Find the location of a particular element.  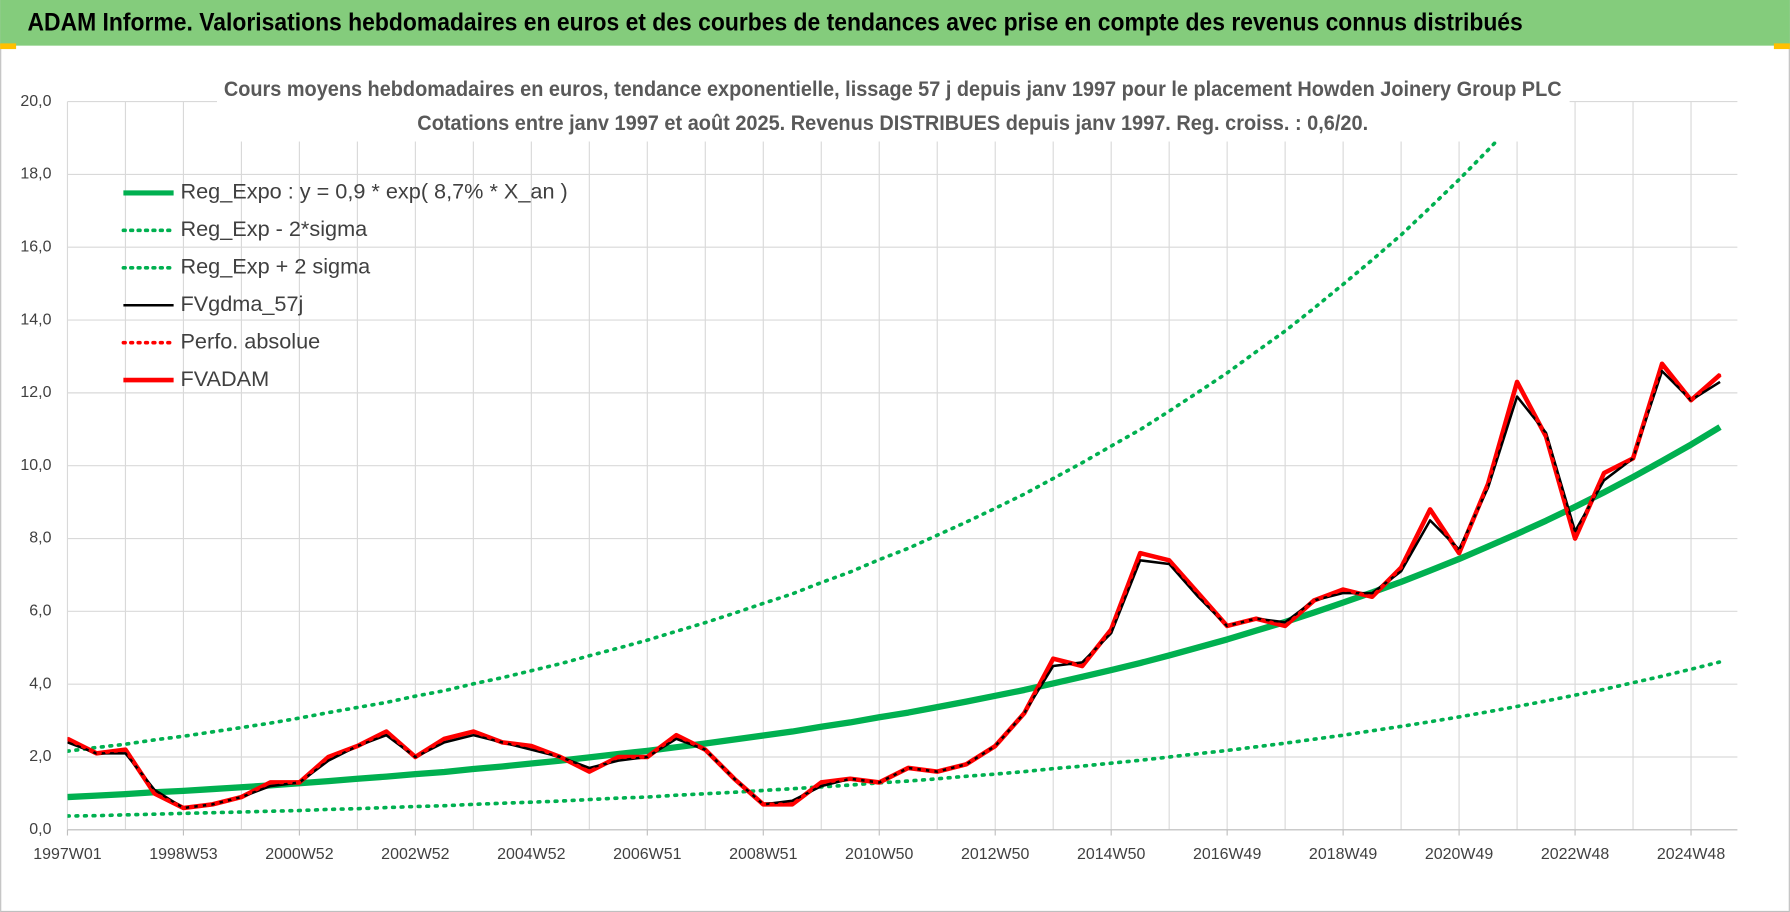

x-tick-label: 2014W50 is located at coordinates (1111, 854).